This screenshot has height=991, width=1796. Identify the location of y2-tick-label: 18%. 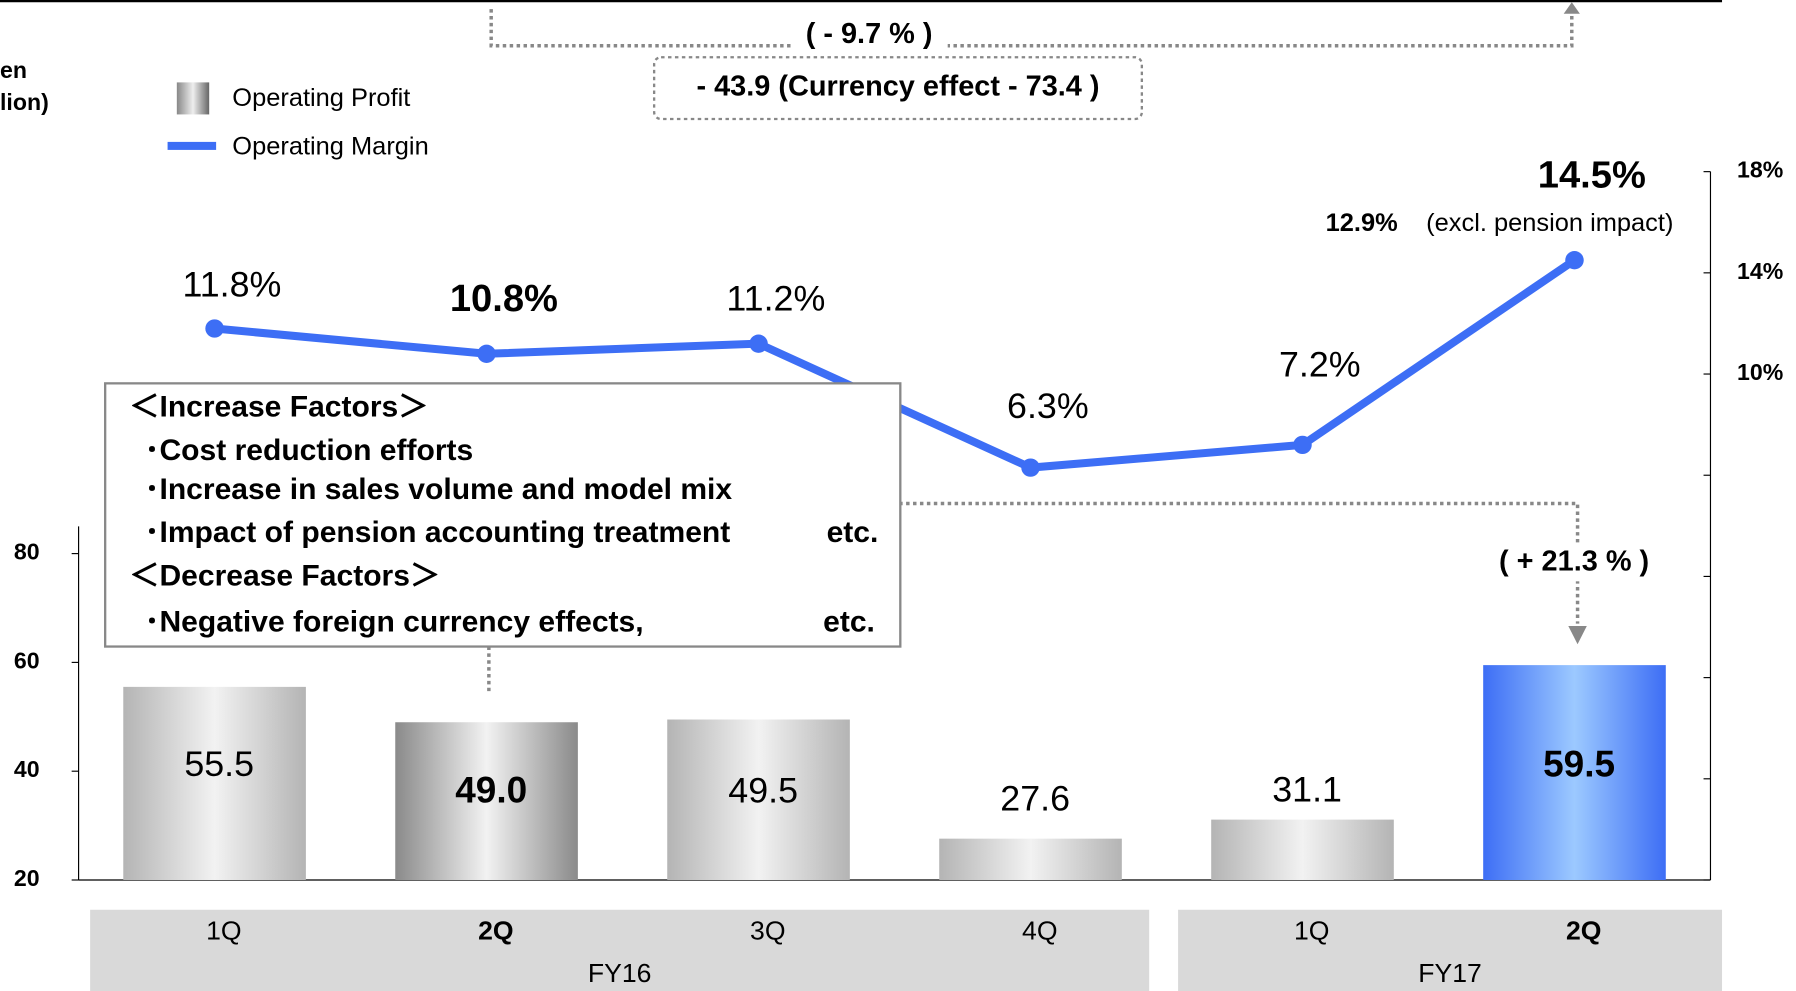
(1760, 170).